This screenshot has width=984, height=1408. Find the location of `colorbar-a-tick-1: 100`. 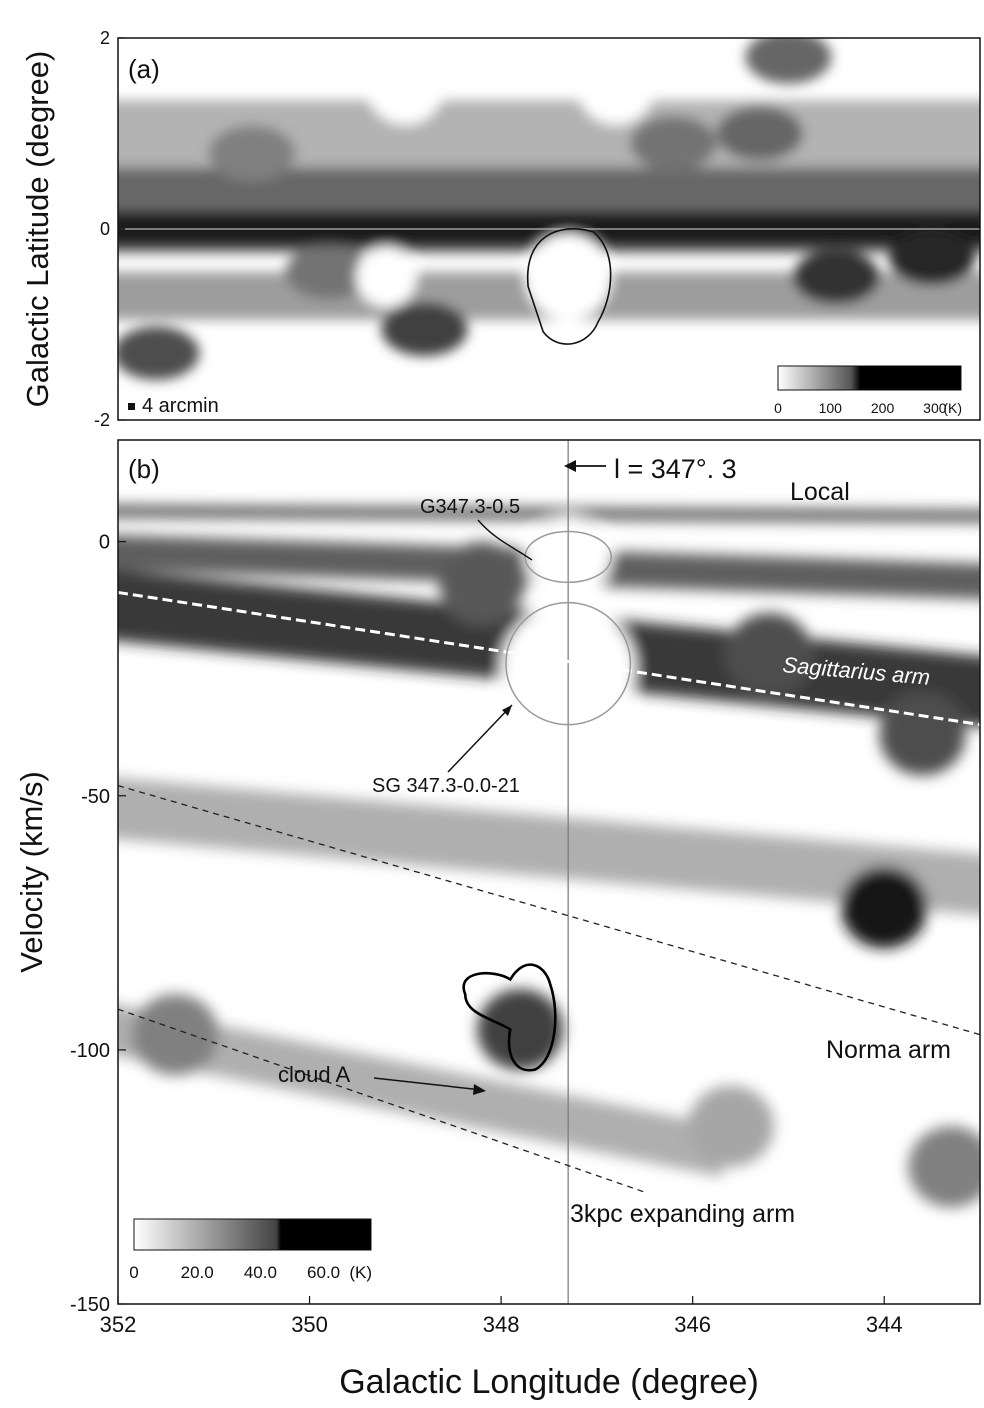

colorbar-a-tick-1: 100 is located at coordinates (831, 408).